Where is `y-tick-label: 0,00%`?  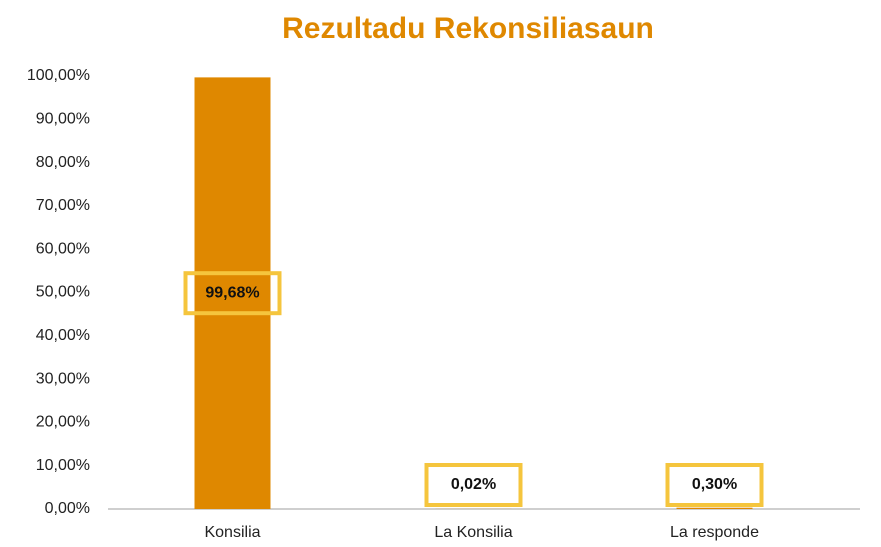
y-tick-label: 0,00% is located at coordinates (67, 508).